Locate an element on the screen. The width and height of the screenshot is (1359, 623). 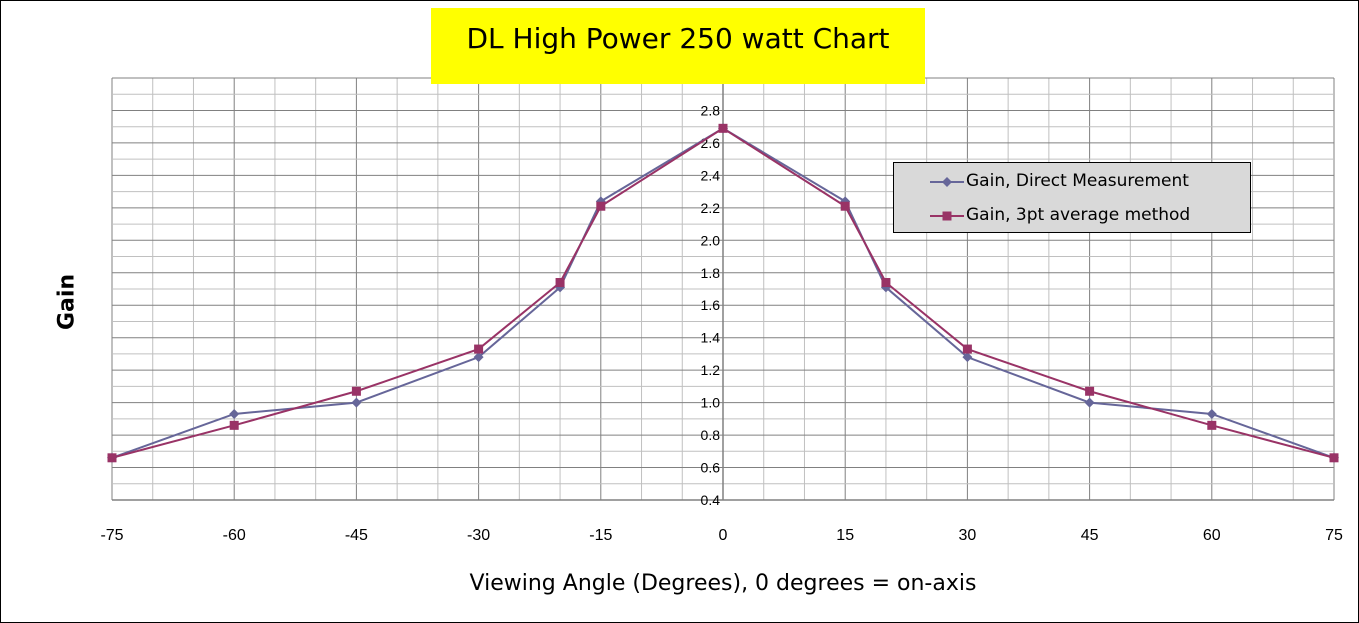
y-tick-label: 0.6 is located at coordinates (711, 468).